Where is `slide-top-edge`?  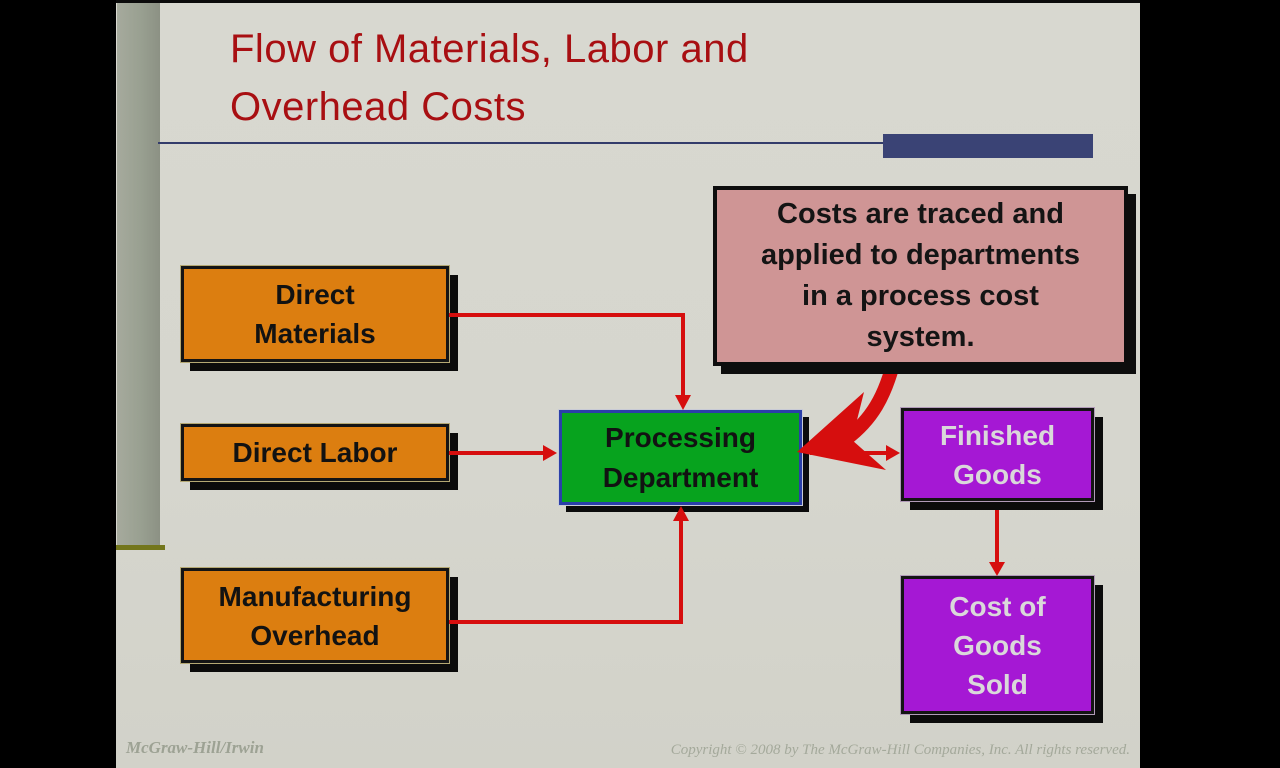 slide-top-edge is located at coordinates (628, 1).